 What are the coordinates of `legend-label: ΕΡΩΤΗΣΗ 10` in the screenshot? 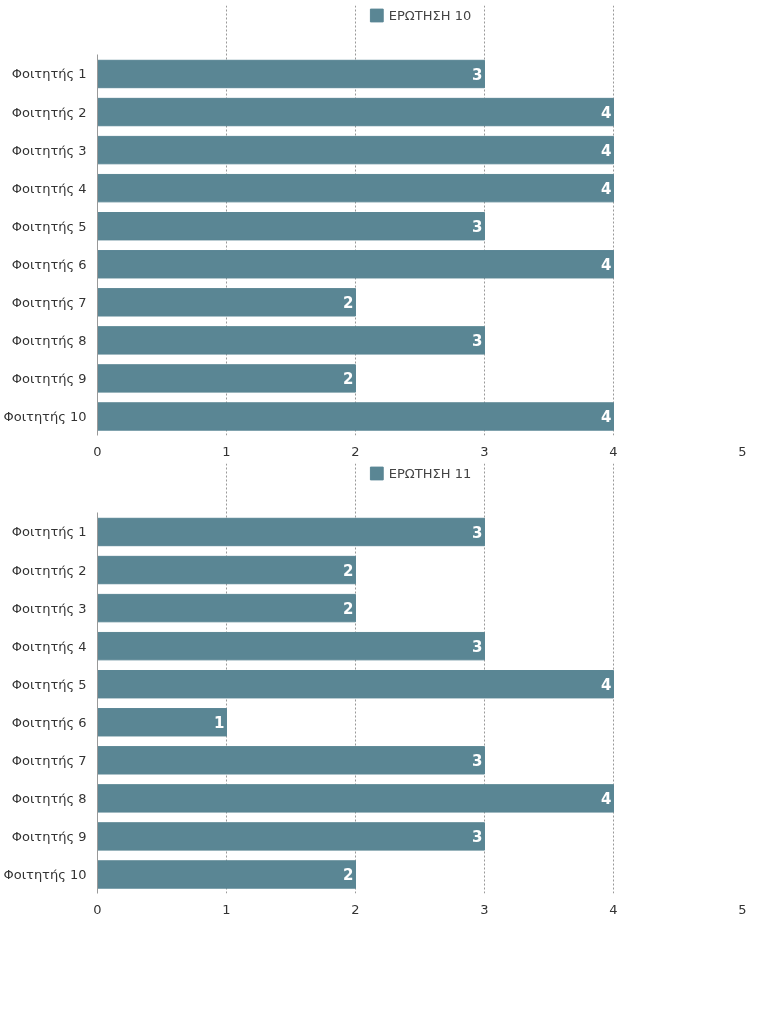 It's located at (430, 15).